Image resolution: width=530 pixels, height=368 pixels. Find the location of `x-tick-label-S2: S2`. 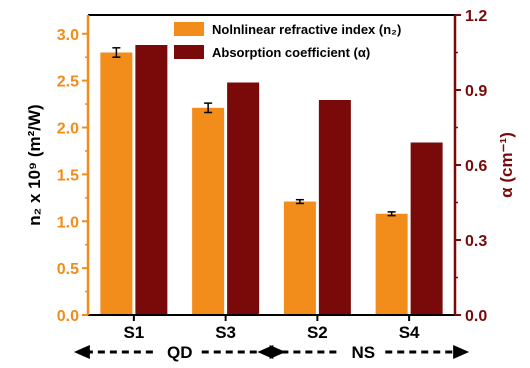

x-tick-label-S2: S2 is located at coordinates (317, 332).